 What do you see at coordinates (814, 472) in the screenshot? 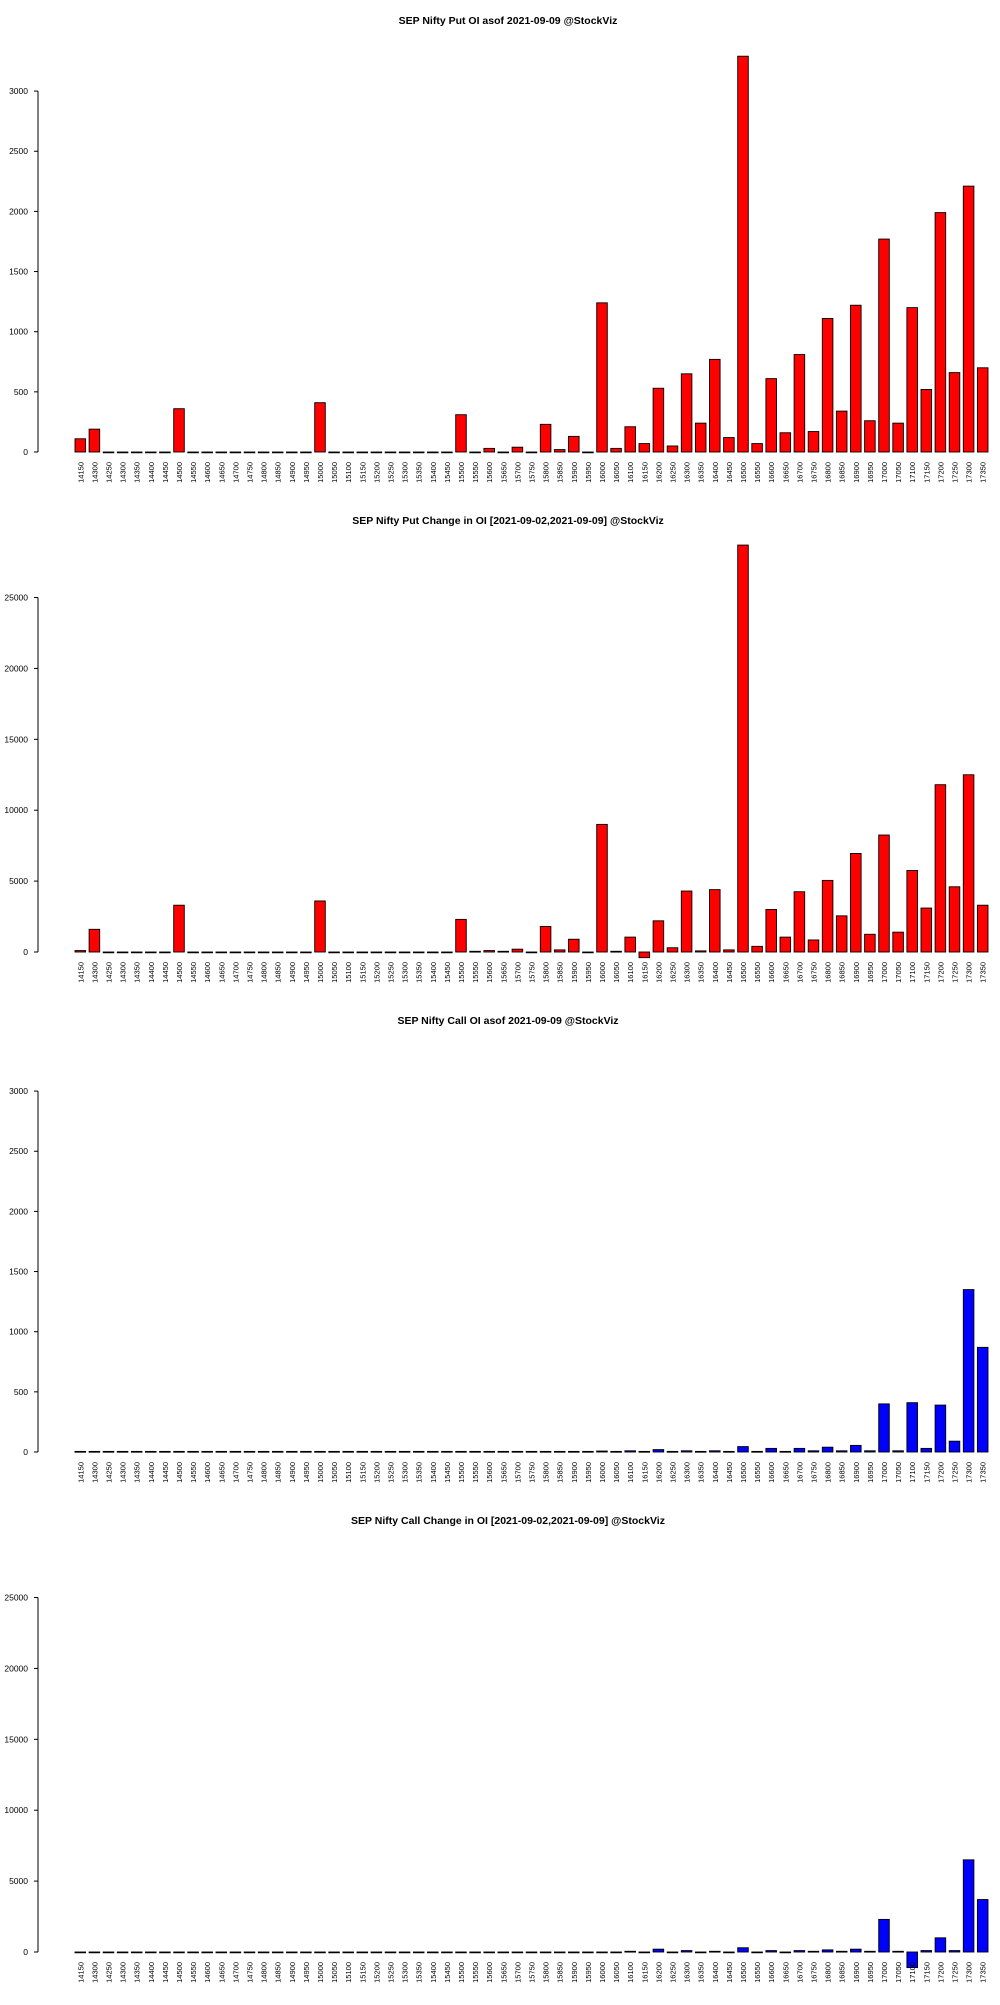
I see `x-tick-label: 16750` at bounding box center [814, 472].